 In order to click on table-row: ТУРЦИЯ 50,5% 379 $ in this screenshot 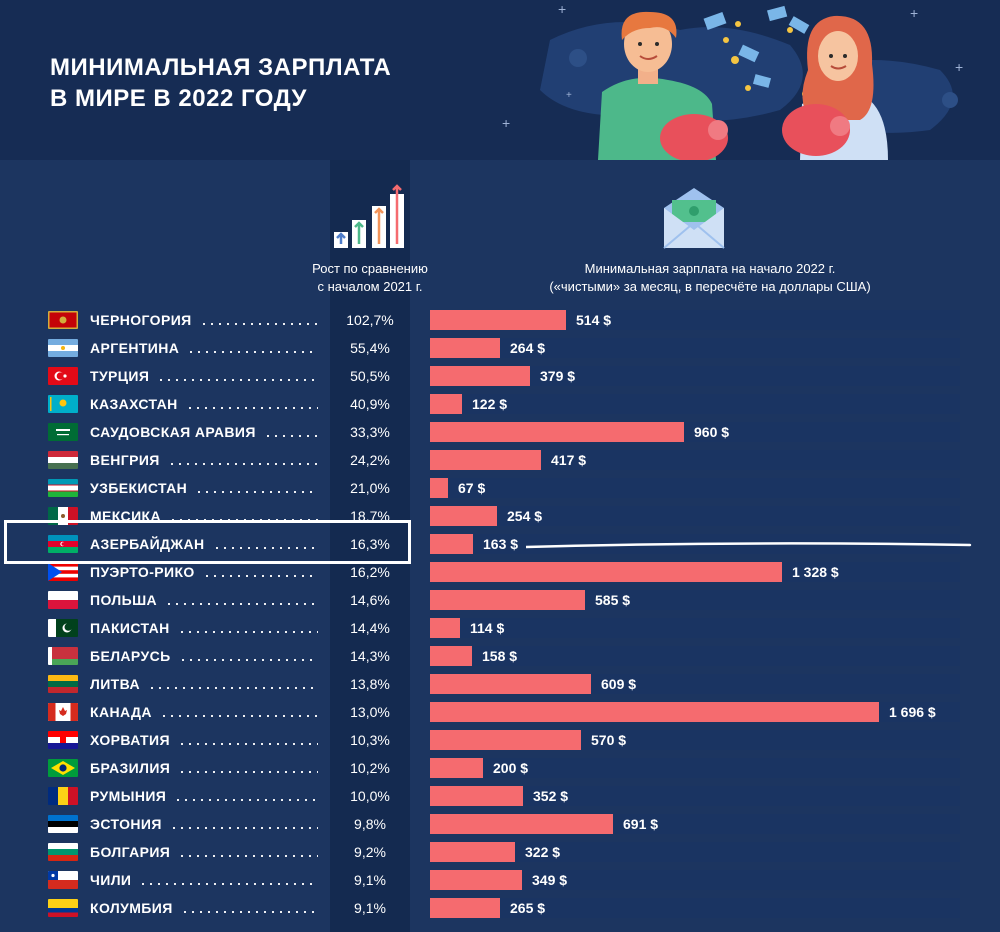, I will do `click(500, 376)`.